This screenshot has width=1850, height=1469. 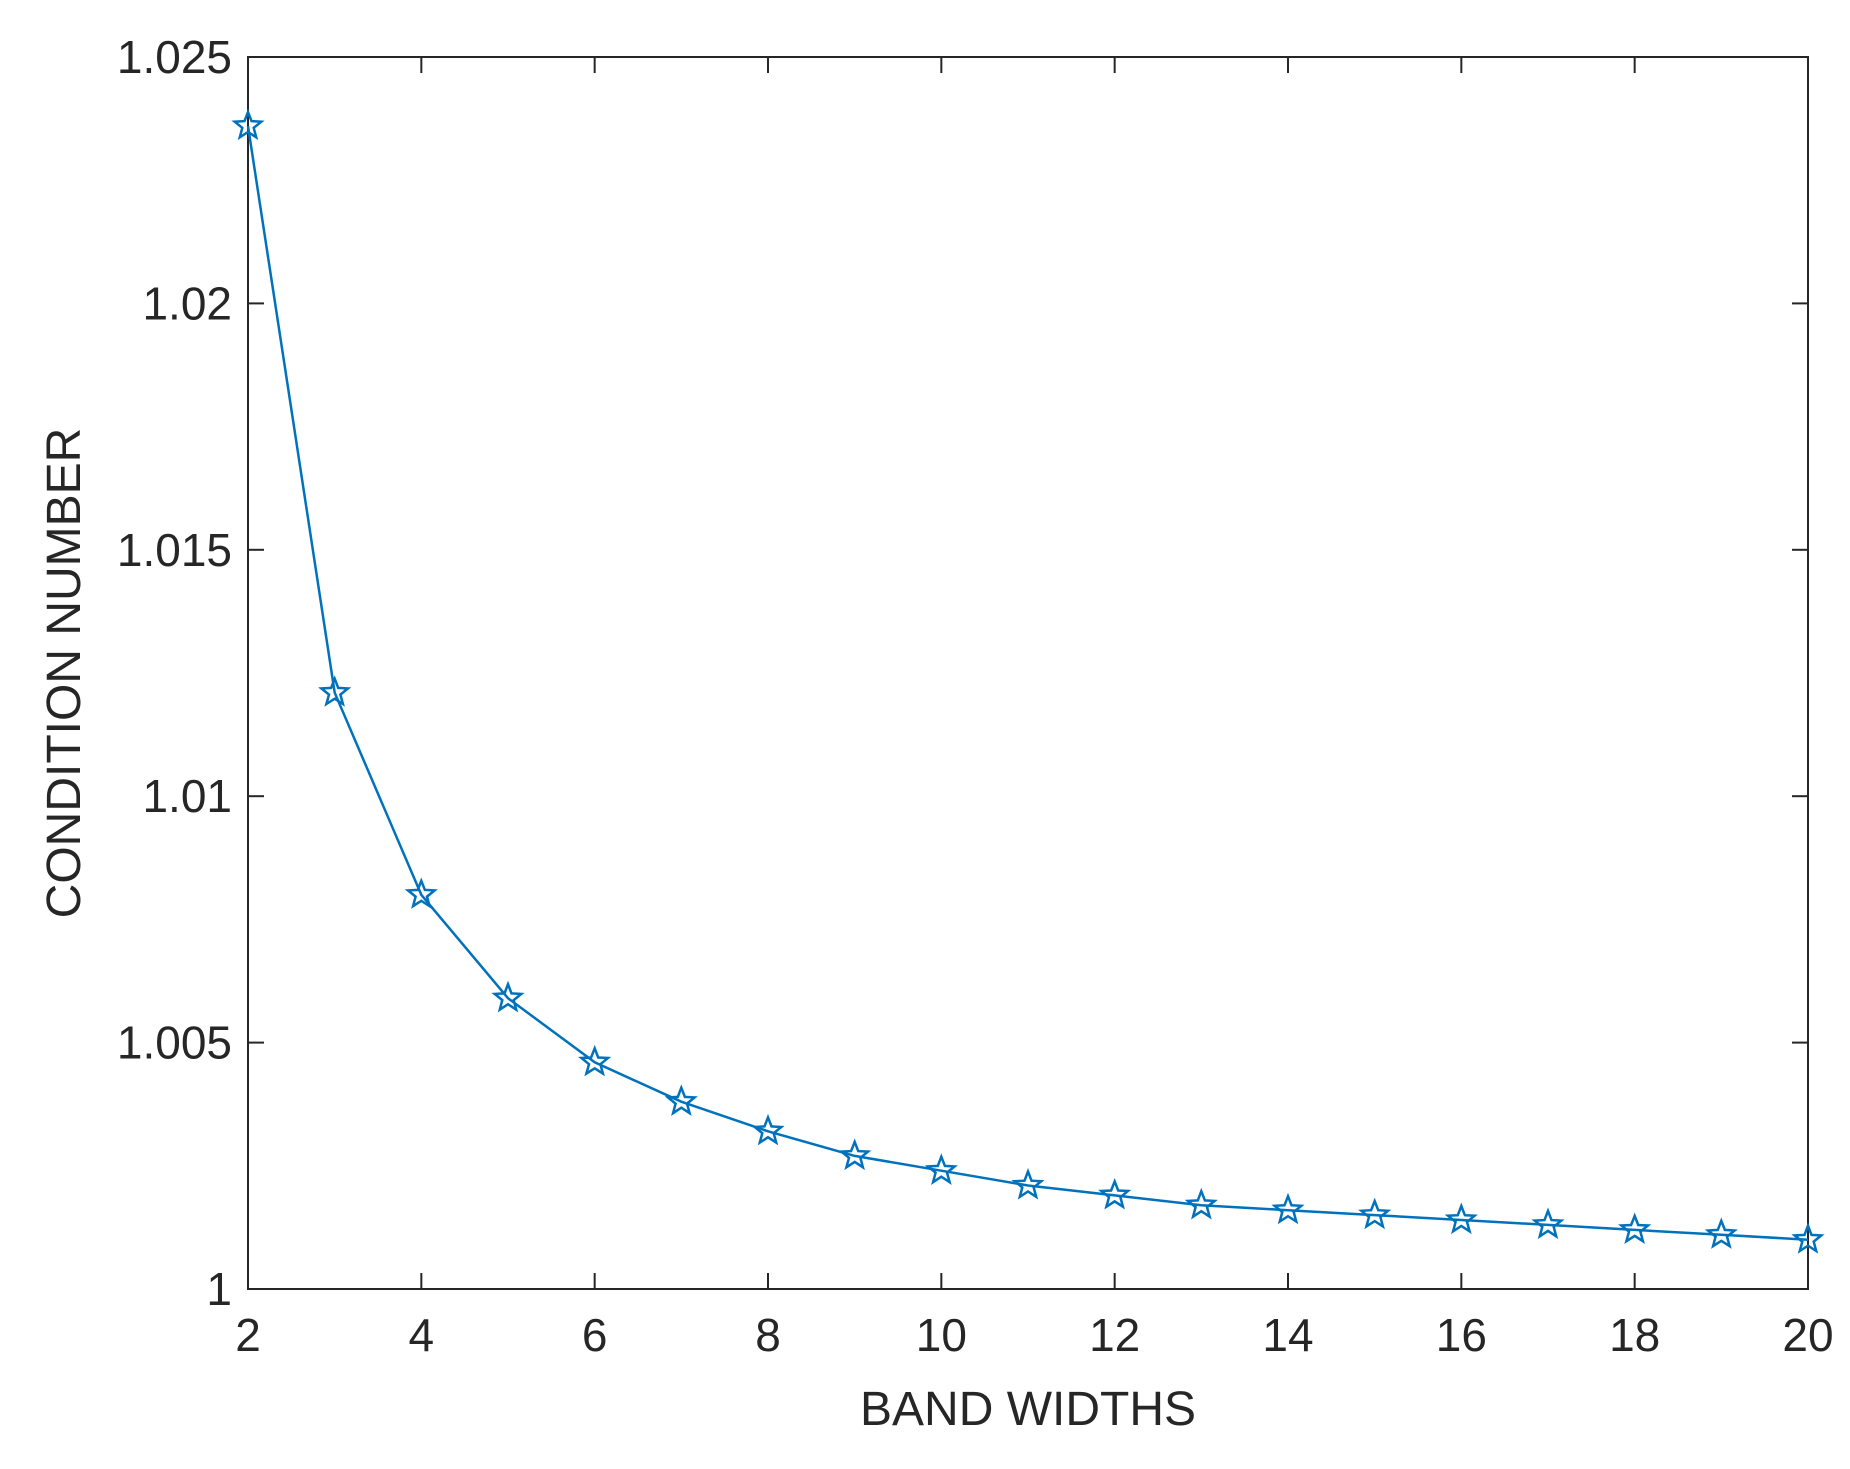 What do you see at coordinates (1634, 1335) in the screenshot?
I see `x-tick-label: 18` at bounding box center [1634, 1335].